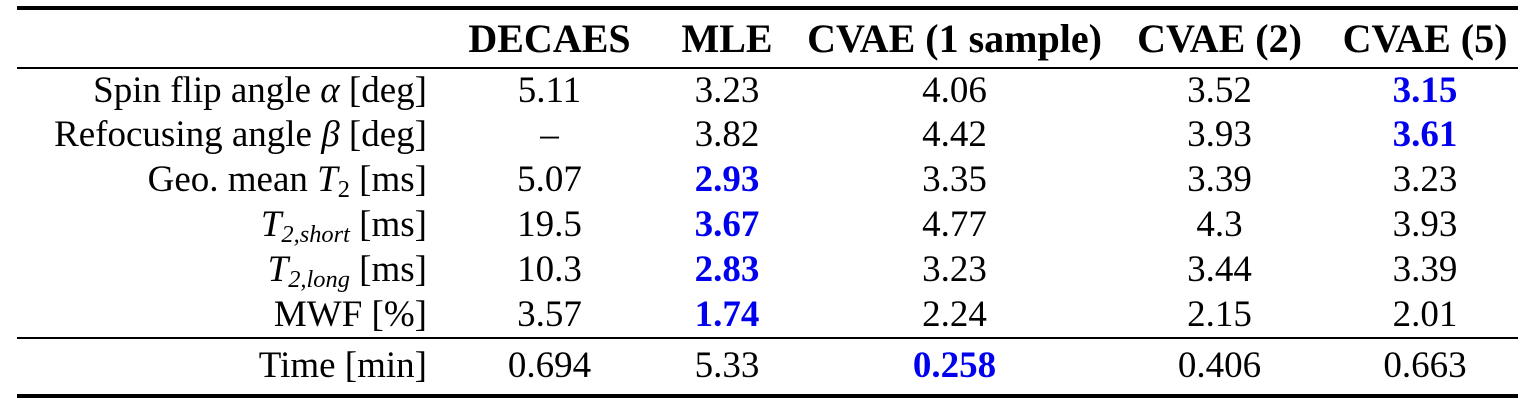  I want to click on value-cell: 0.258, so click(954, 366).